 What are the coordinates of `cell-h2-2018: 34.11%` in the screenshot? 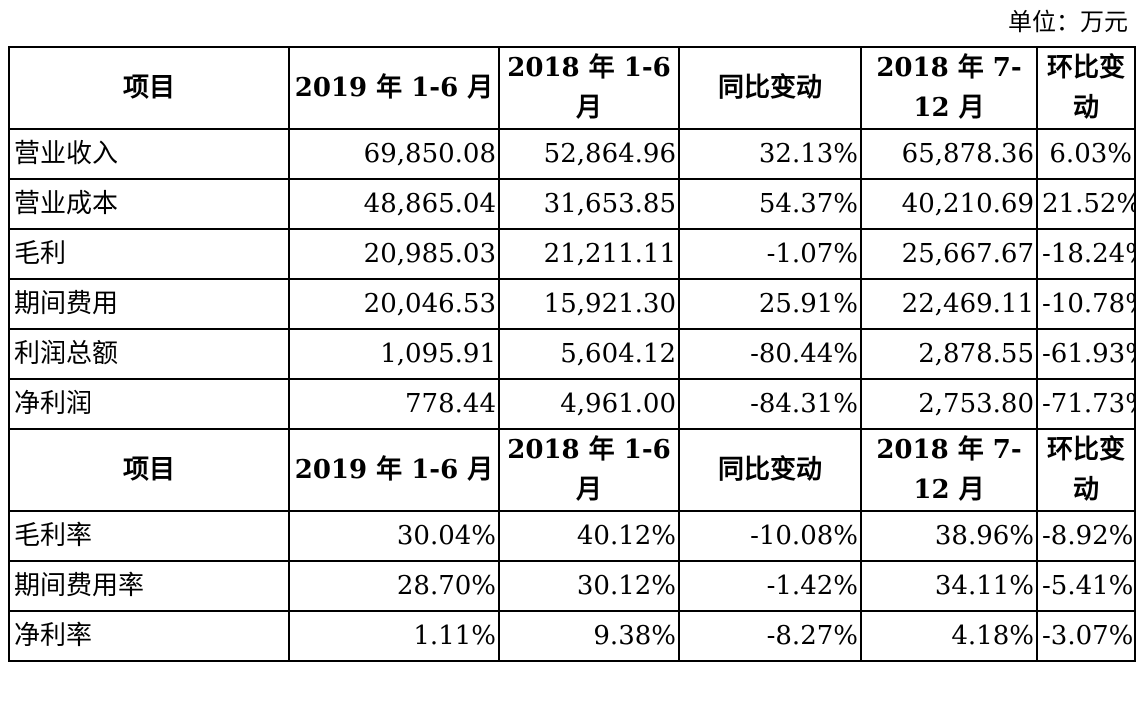 It's located at (949, 586).